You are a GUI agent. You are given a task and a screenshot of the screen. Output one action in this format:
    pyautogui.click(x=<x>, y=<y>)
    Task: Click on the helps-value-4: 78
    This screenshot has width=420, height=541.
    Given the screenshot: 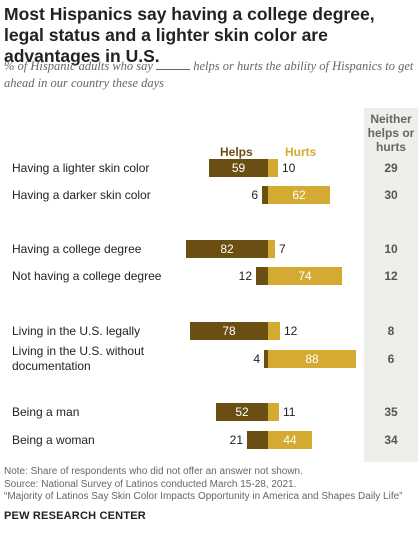 What is the action you would take?
    pyautogui.click(x=229, y=331)
    